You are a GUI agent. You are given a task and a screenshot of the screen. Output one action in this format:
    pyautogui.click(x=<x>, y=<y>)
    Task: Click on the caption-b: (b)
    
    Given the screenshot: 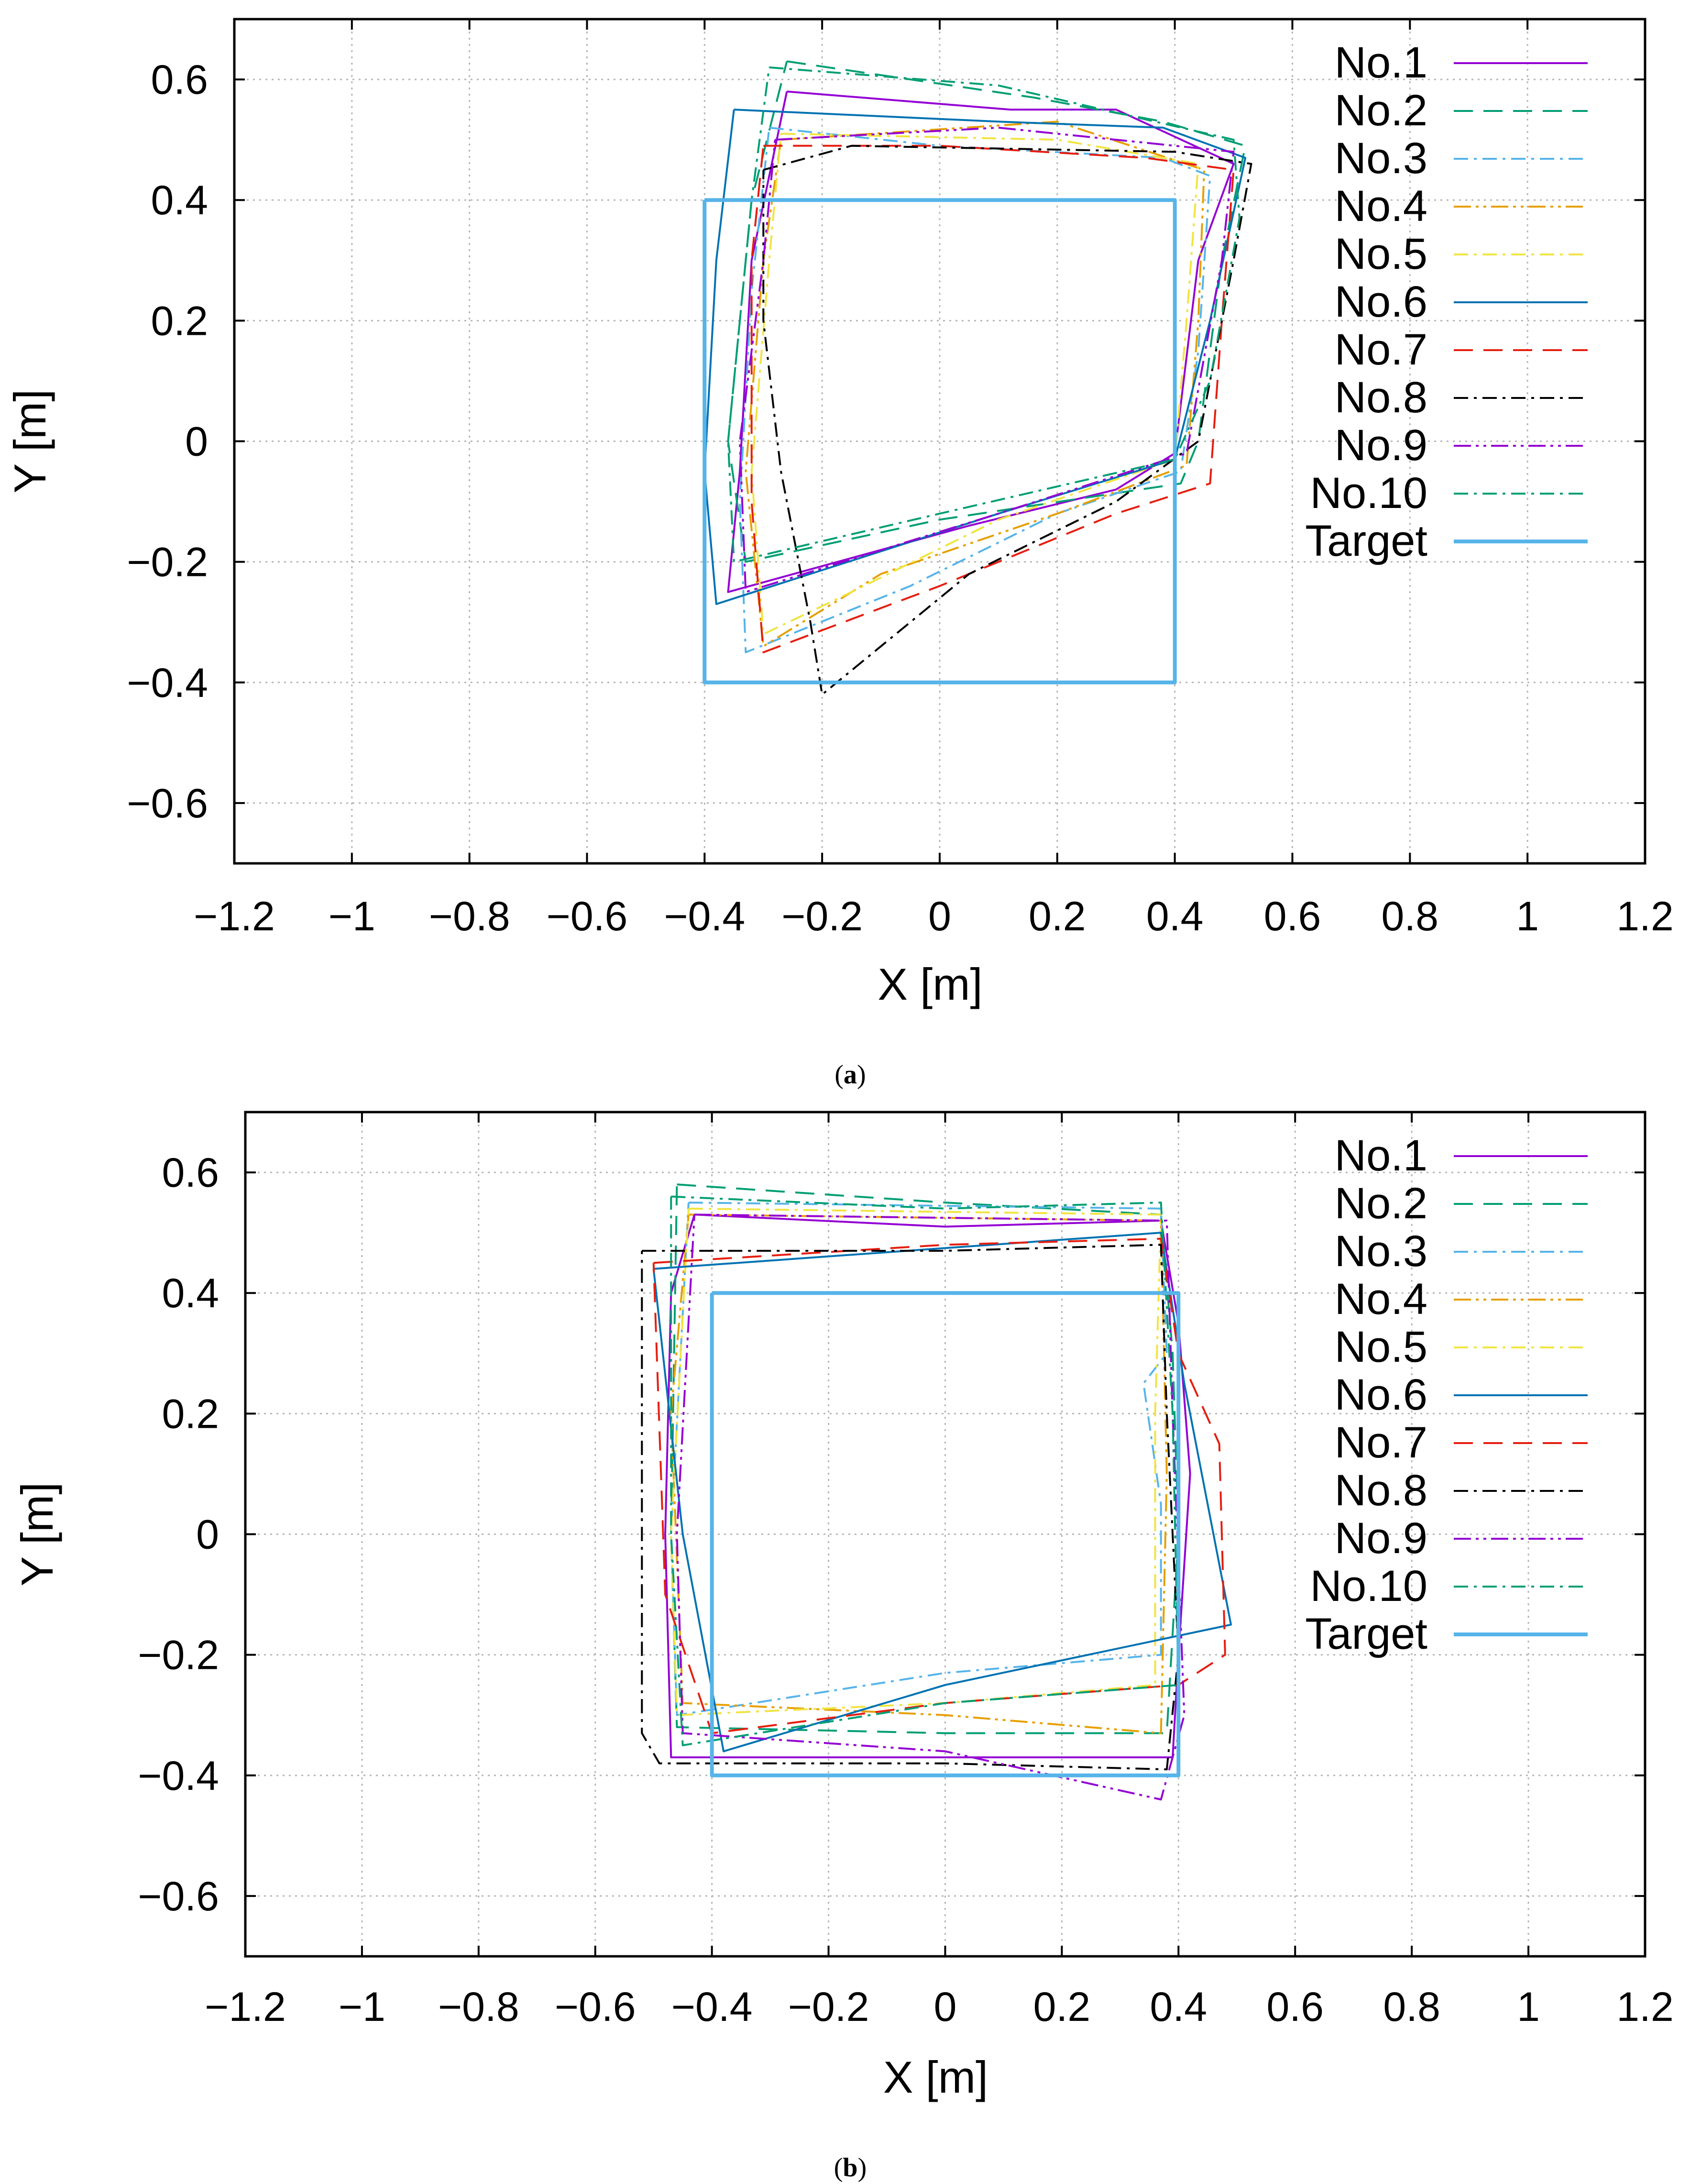 What is the action you would take?
    pyautogui.click(x=850, y=2168)
    